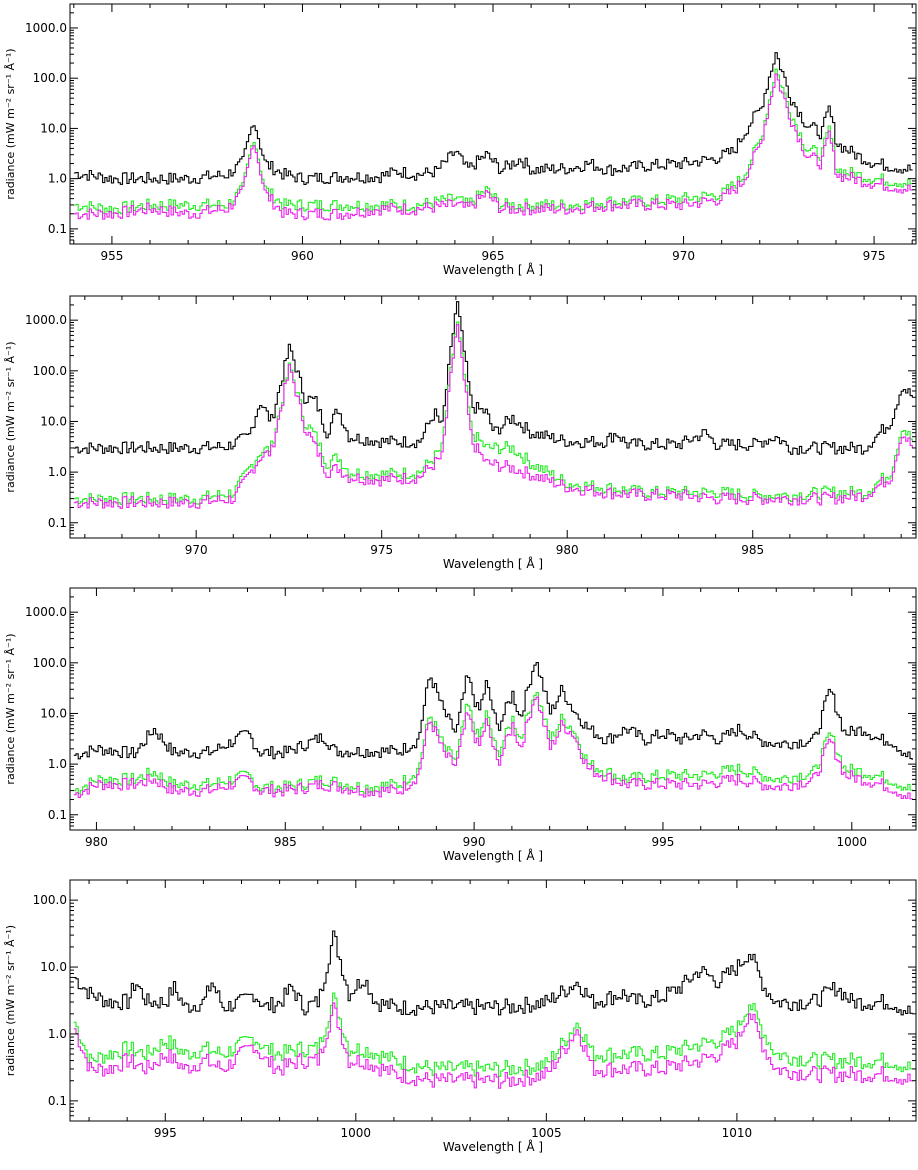 The image size is (918, 1170). Describe the element at coordinates (474, 842) in the screenshot. I see `x-tick-label: 990` at that location.